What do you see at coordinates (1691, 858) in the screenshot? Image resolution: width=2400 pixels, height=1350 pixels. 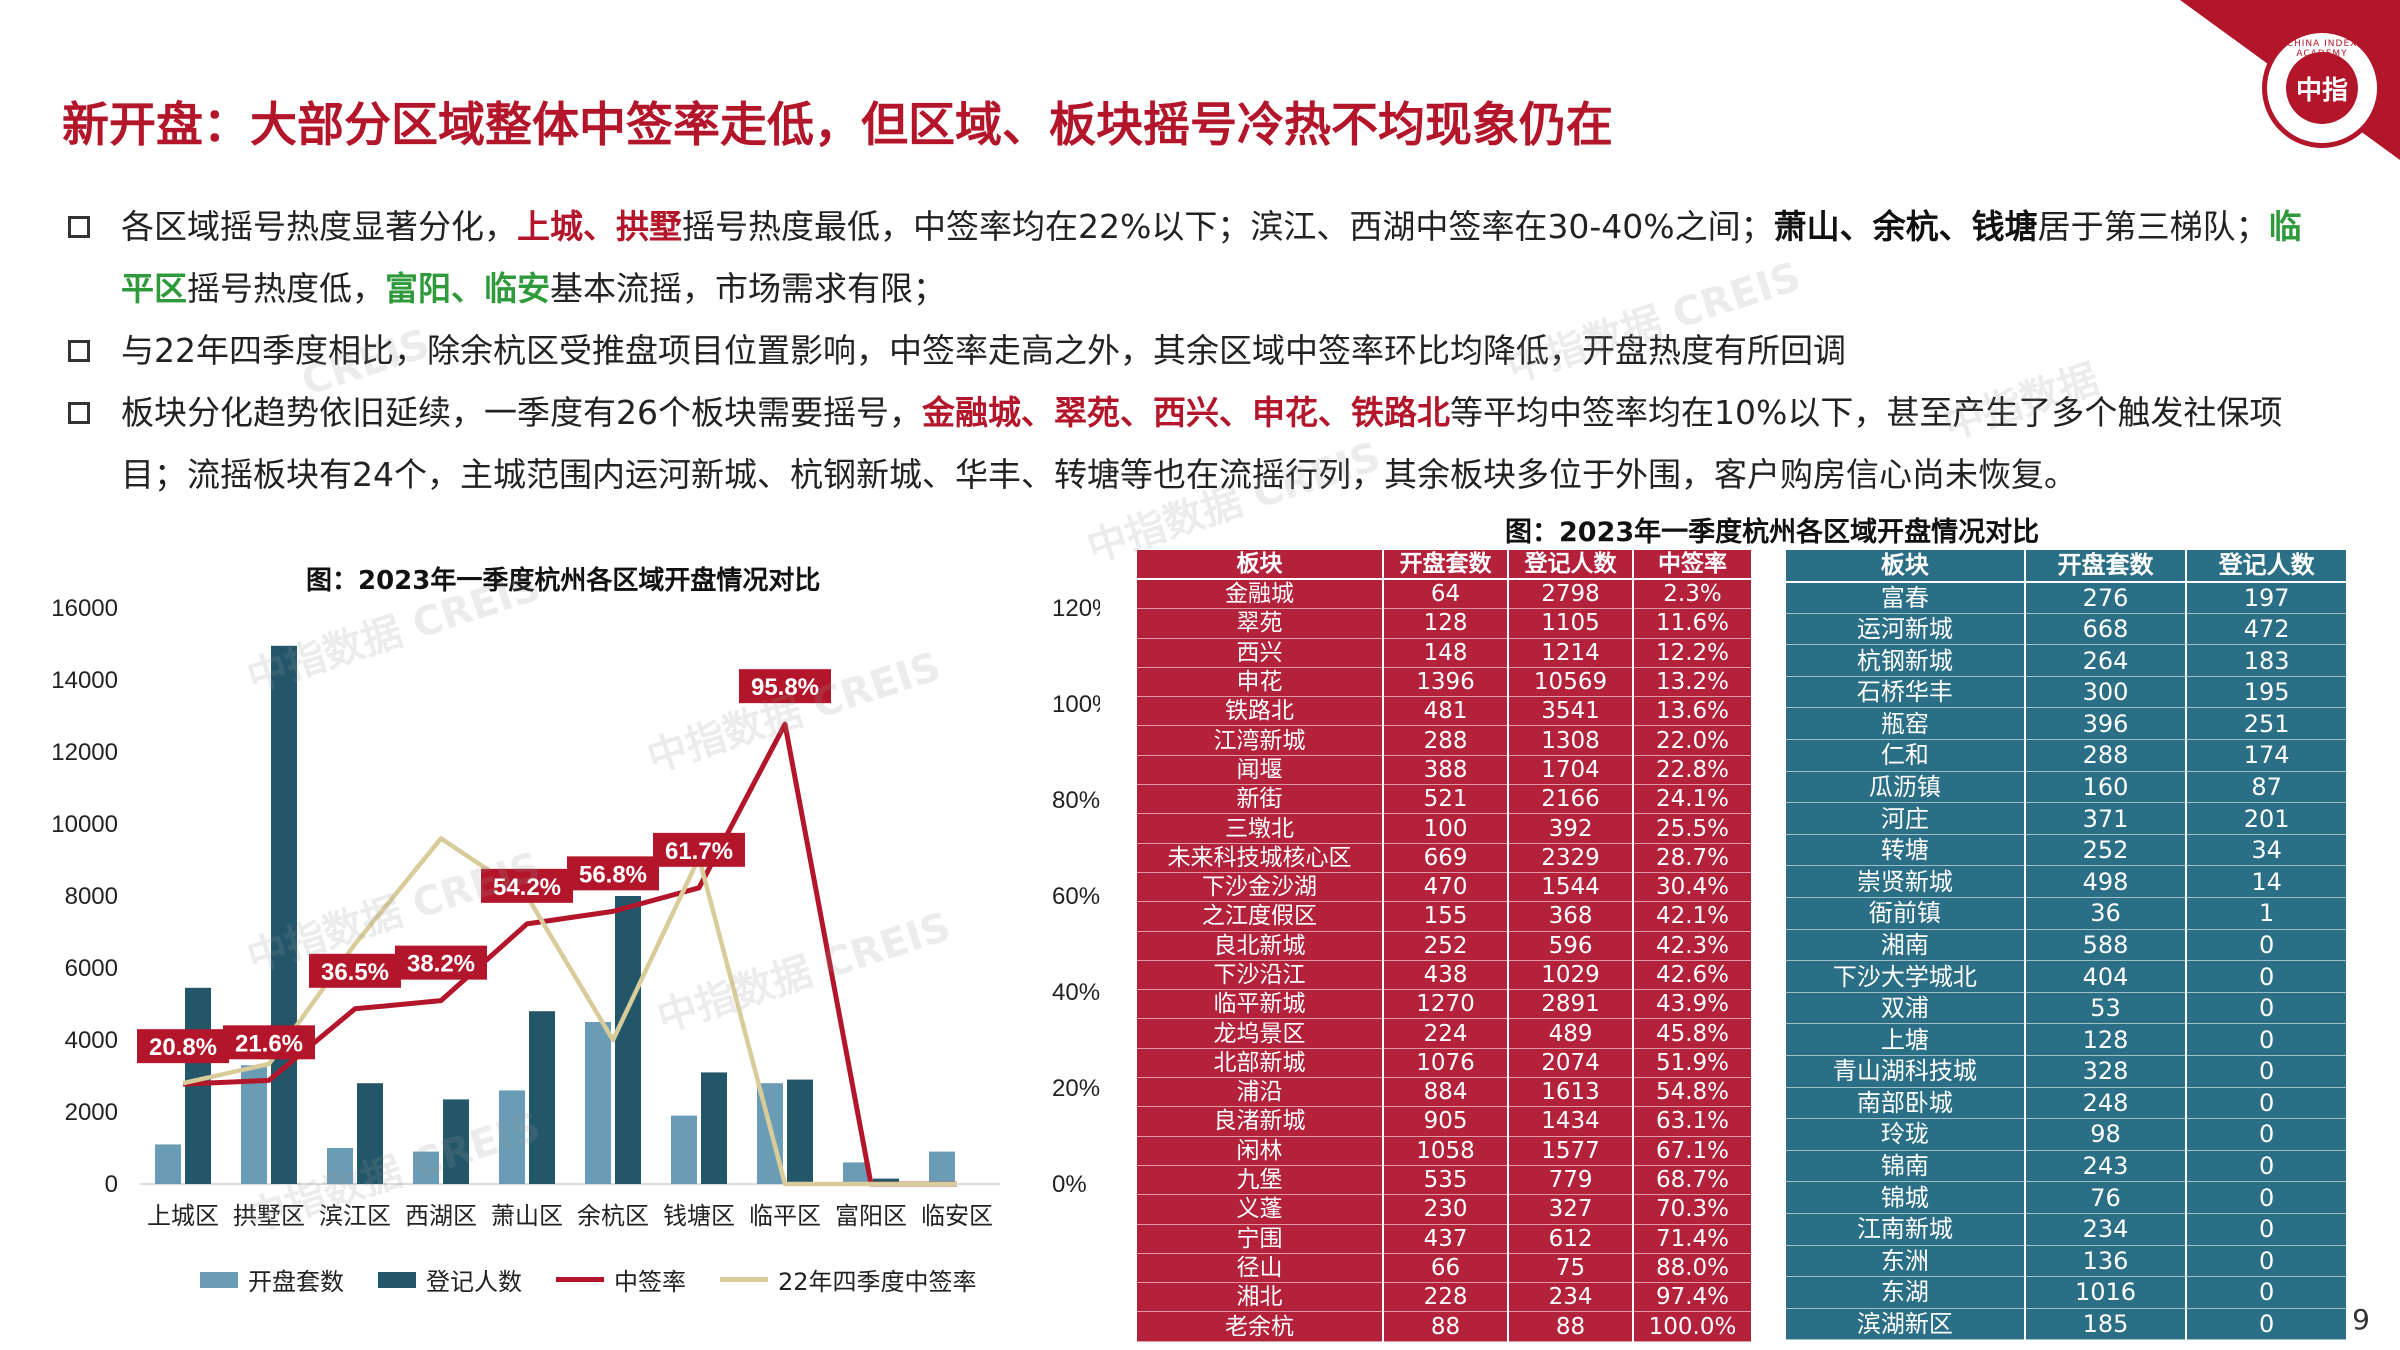 I see `table-cell: 28.7%` at bounding box center [1691, 858].